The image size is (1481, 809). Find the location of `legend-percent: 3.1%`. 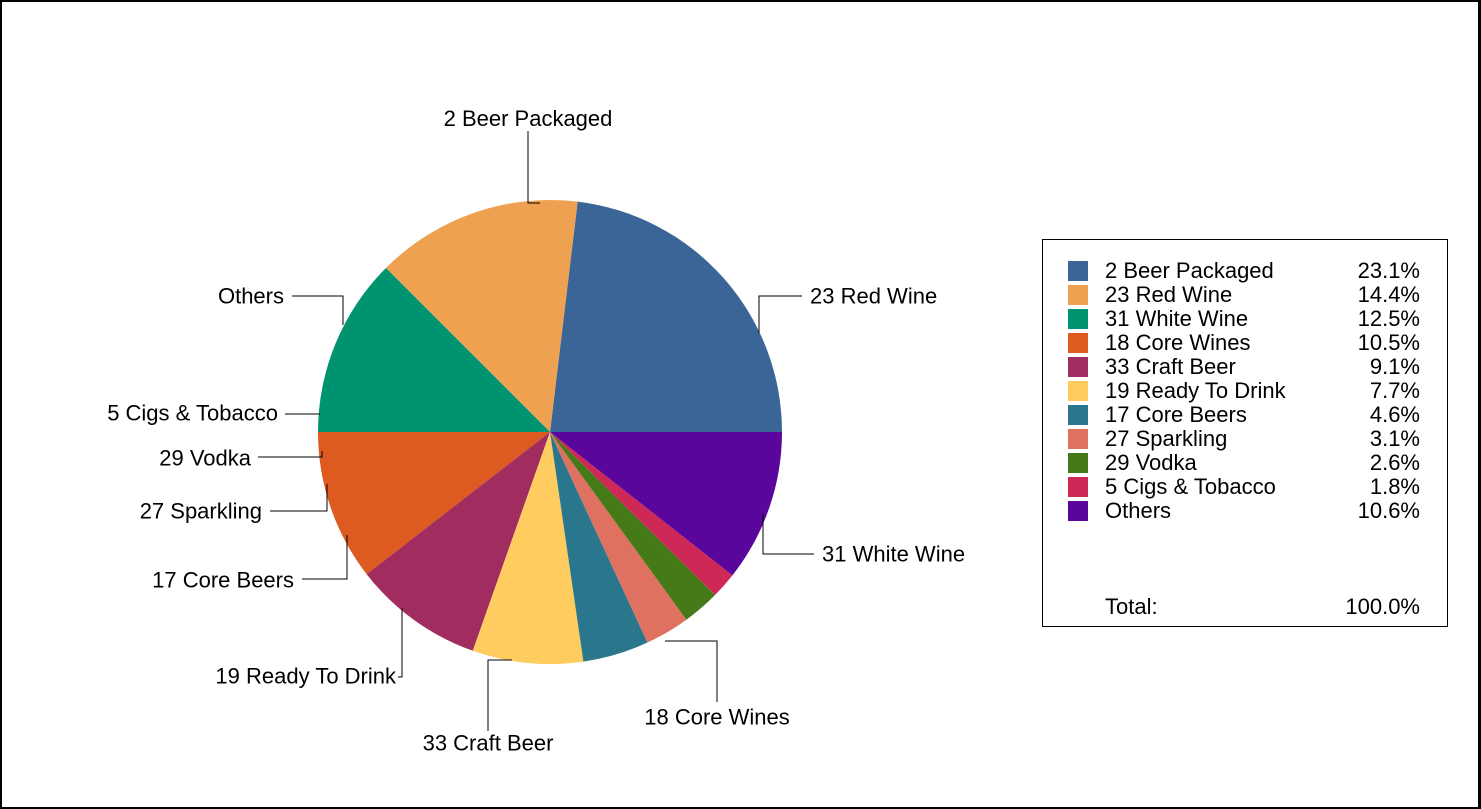

legend-percent: 3.1% is located at coordinates (1394, 438).